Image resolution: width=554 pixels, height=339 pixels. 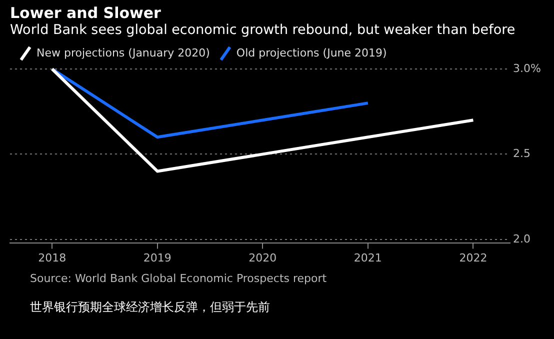 What do you see at coordinates (263, 30) in the screenshot?
I see `chart-subtitle: World Bank sees global economic growth rebound, but weaker than before` at bounding box center [263, 30].